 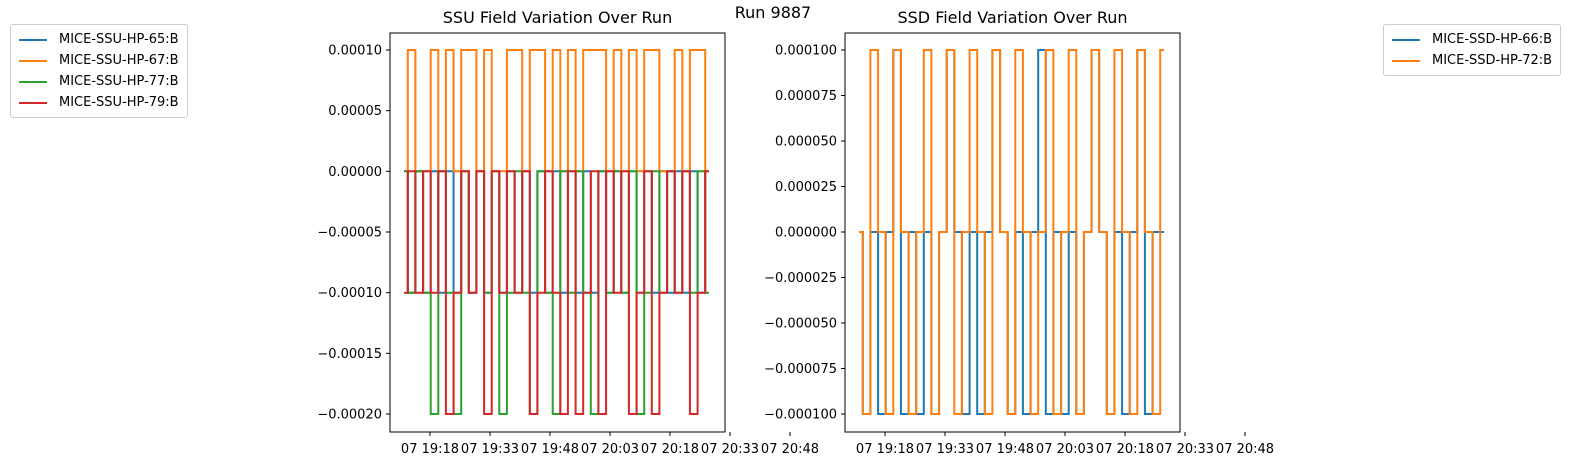 I want to click on ssd-x-tick-label: 07 19:48, so click(x=1005, y=449).